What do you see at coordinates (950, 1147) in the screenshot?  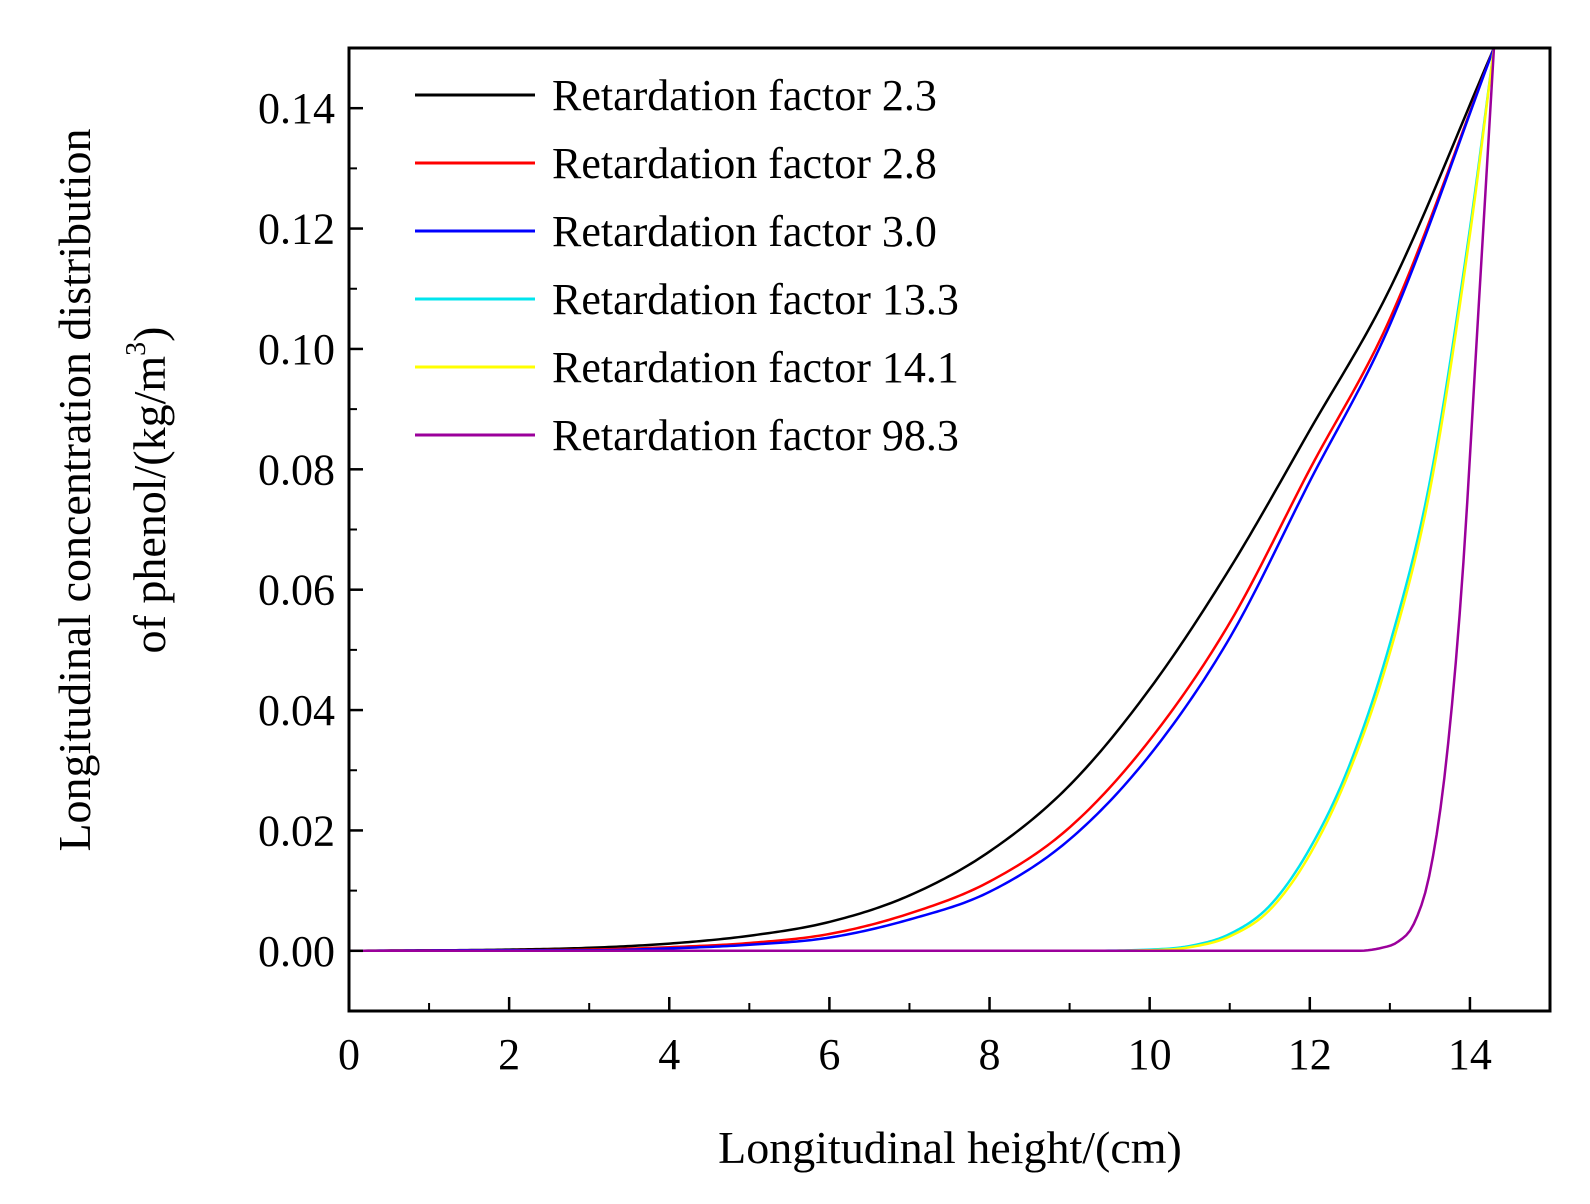 I see `x-axis-title: Longitudinal height/(cm)` at bounding box center [950, 1147].